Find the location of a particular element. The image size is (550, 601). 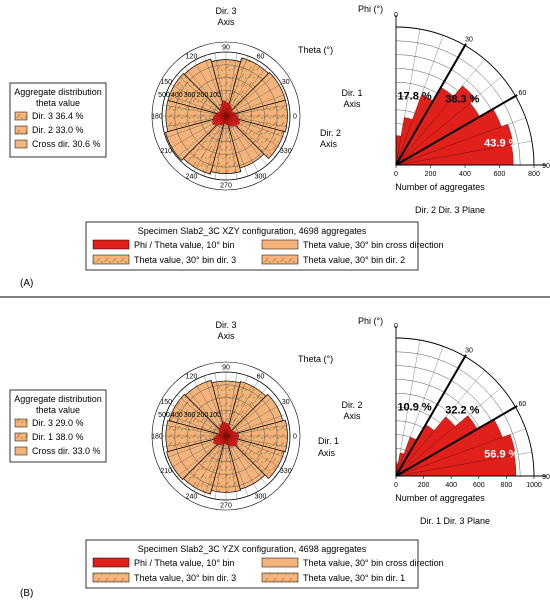

legend-bottom-a-item-red: Phi / Theta value, 10° bin is located at coordinates (184, 245).